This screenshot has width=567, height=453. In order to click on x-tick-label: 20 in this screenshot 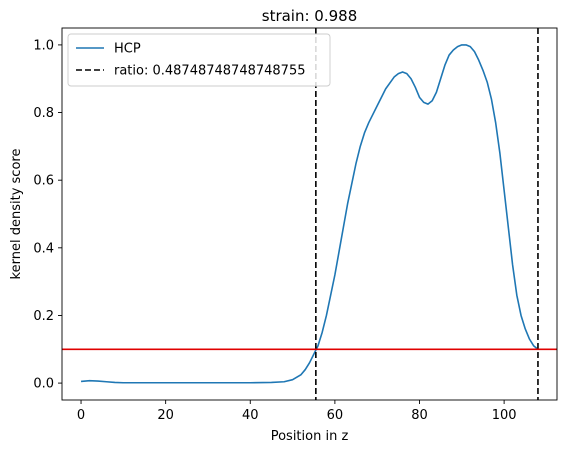, I will do `click(165, 415)`.